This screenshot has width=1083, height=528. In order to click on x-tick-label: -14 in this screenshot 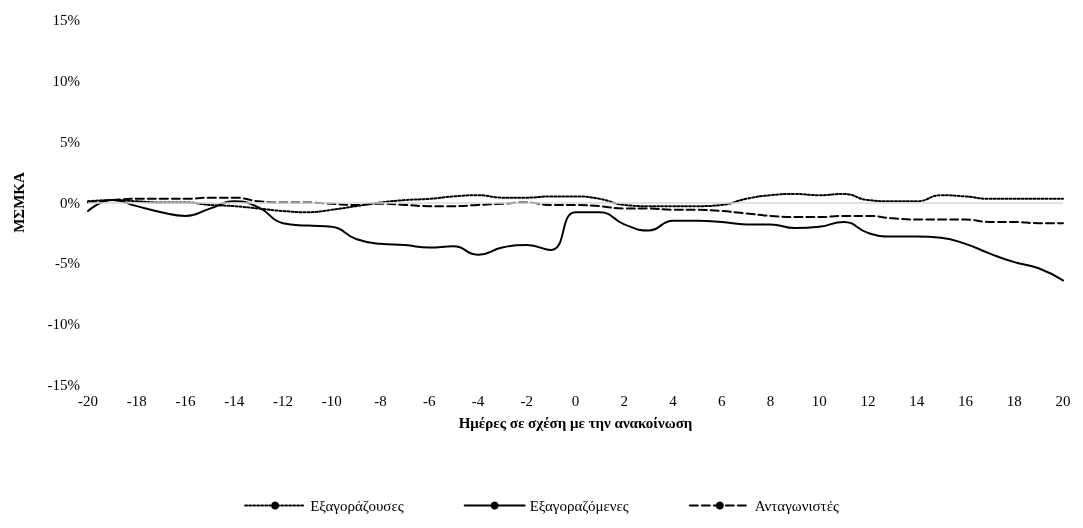, I will do `click(234, 400)`.